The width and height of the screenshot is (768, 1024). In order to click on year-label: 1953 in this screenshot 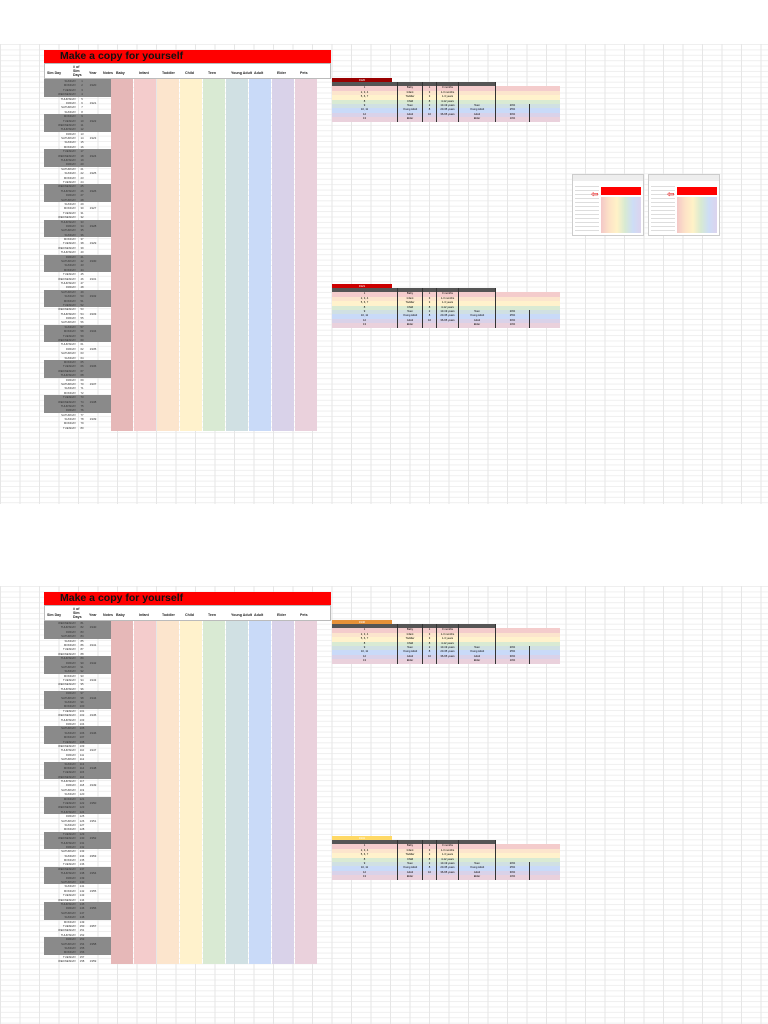, I will do `click(93, 855)`.